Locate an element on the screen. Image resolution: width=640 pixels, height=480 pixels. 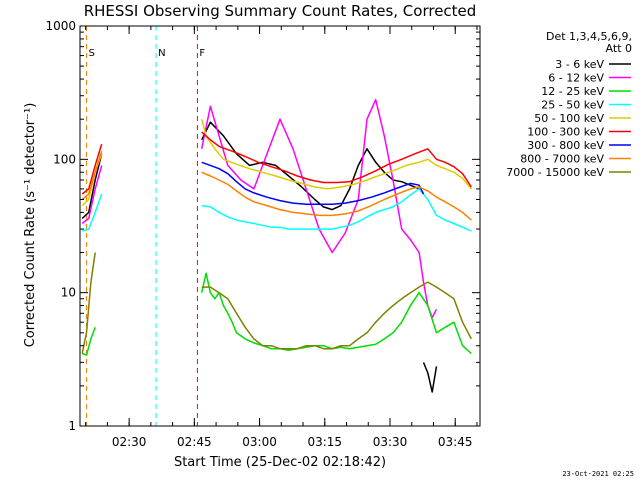
legend-label-3: 25 - 50 keV is located at coordinates (572, 105).